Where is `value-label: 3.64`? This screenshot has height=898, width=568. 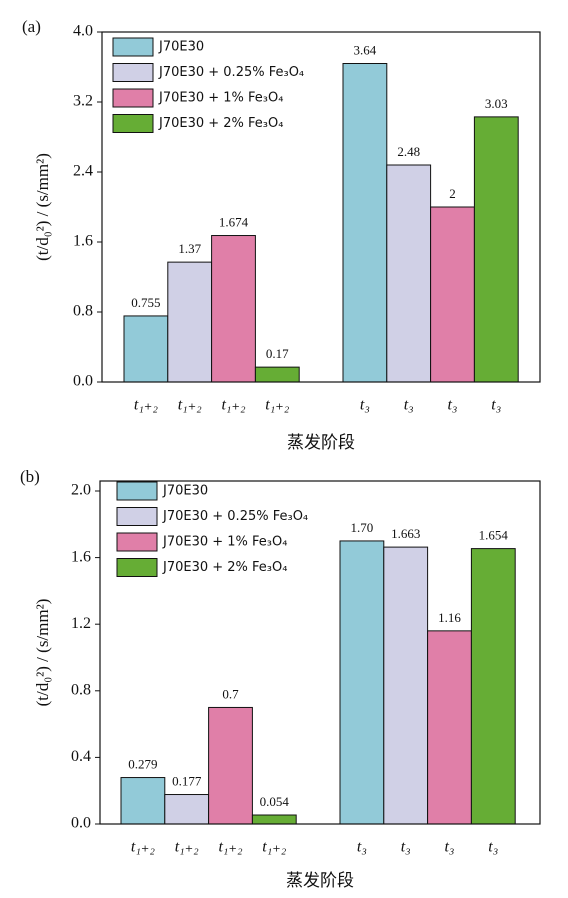 value-label: 3.64 is located at coordinates (365, 49).